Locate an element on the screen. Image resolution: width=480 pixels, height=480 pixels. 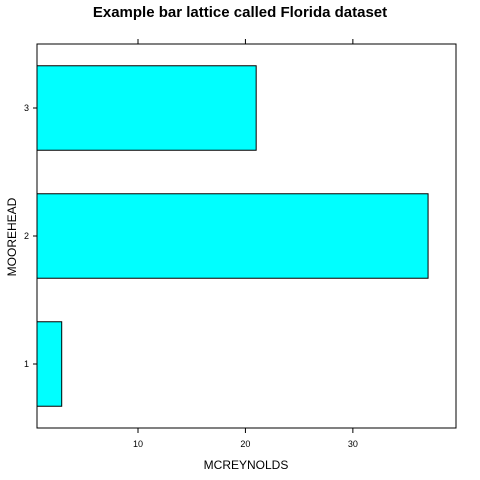
y-axis-label: MOOREHEAD is located at coordinates (12, 236).